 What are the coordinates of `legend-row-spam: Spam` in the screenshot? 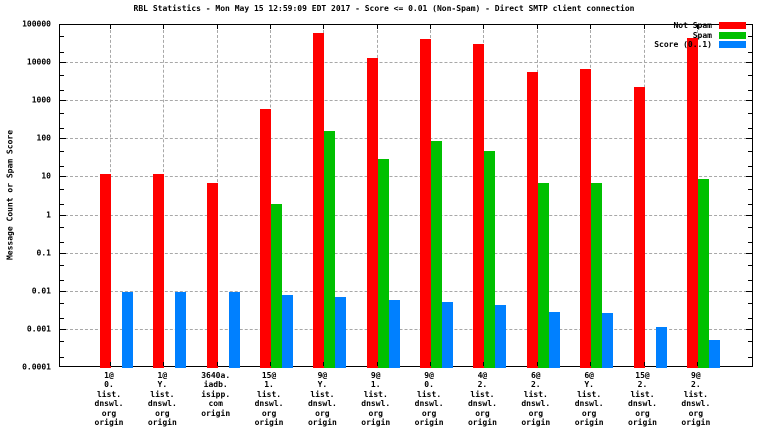 It's located at (700, 36).